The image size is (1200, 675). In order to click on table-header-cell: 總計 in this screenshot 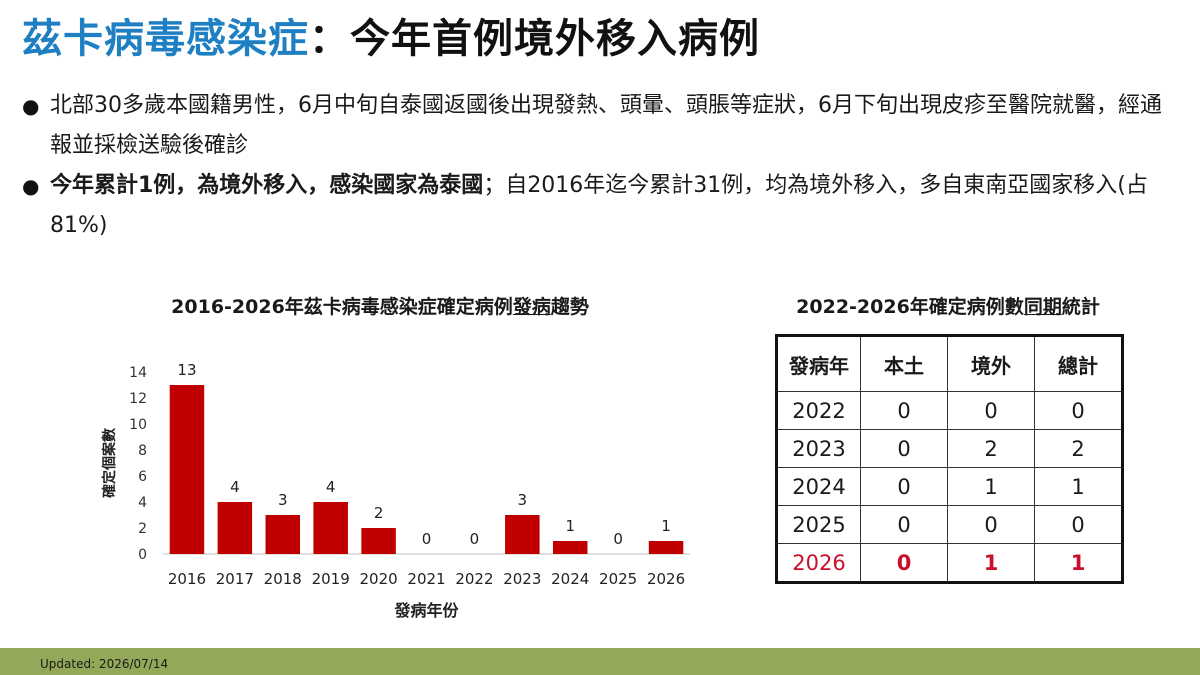, I will do `click(1078, 363)`.